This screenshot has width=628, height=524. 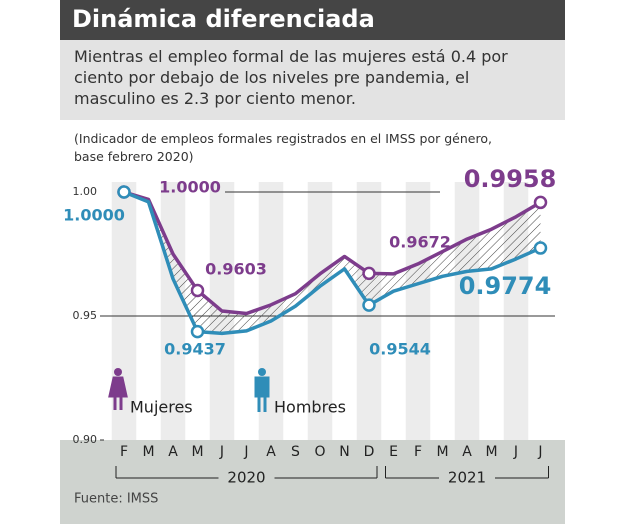 I want to click on chart-title: Dinámica diferenciada, so click(x=223, y=19).